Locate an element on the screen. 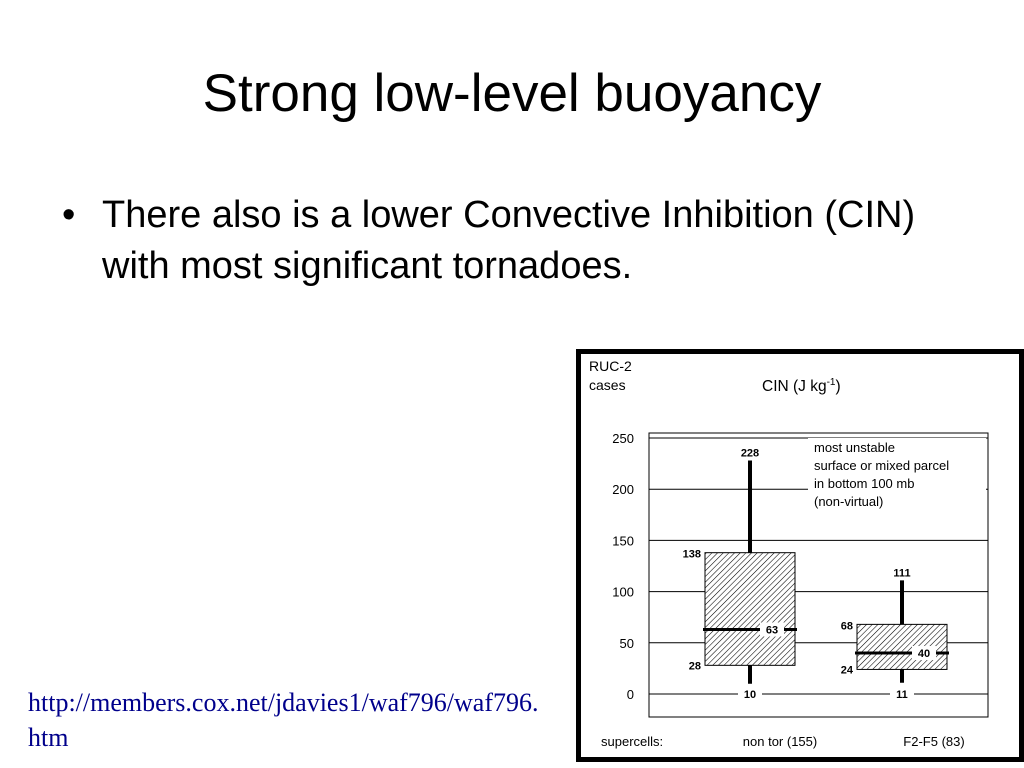 The width and height of the screenshot is (1024, 768). chart-title-exponent: -1 is located at coordinates (831, 382).